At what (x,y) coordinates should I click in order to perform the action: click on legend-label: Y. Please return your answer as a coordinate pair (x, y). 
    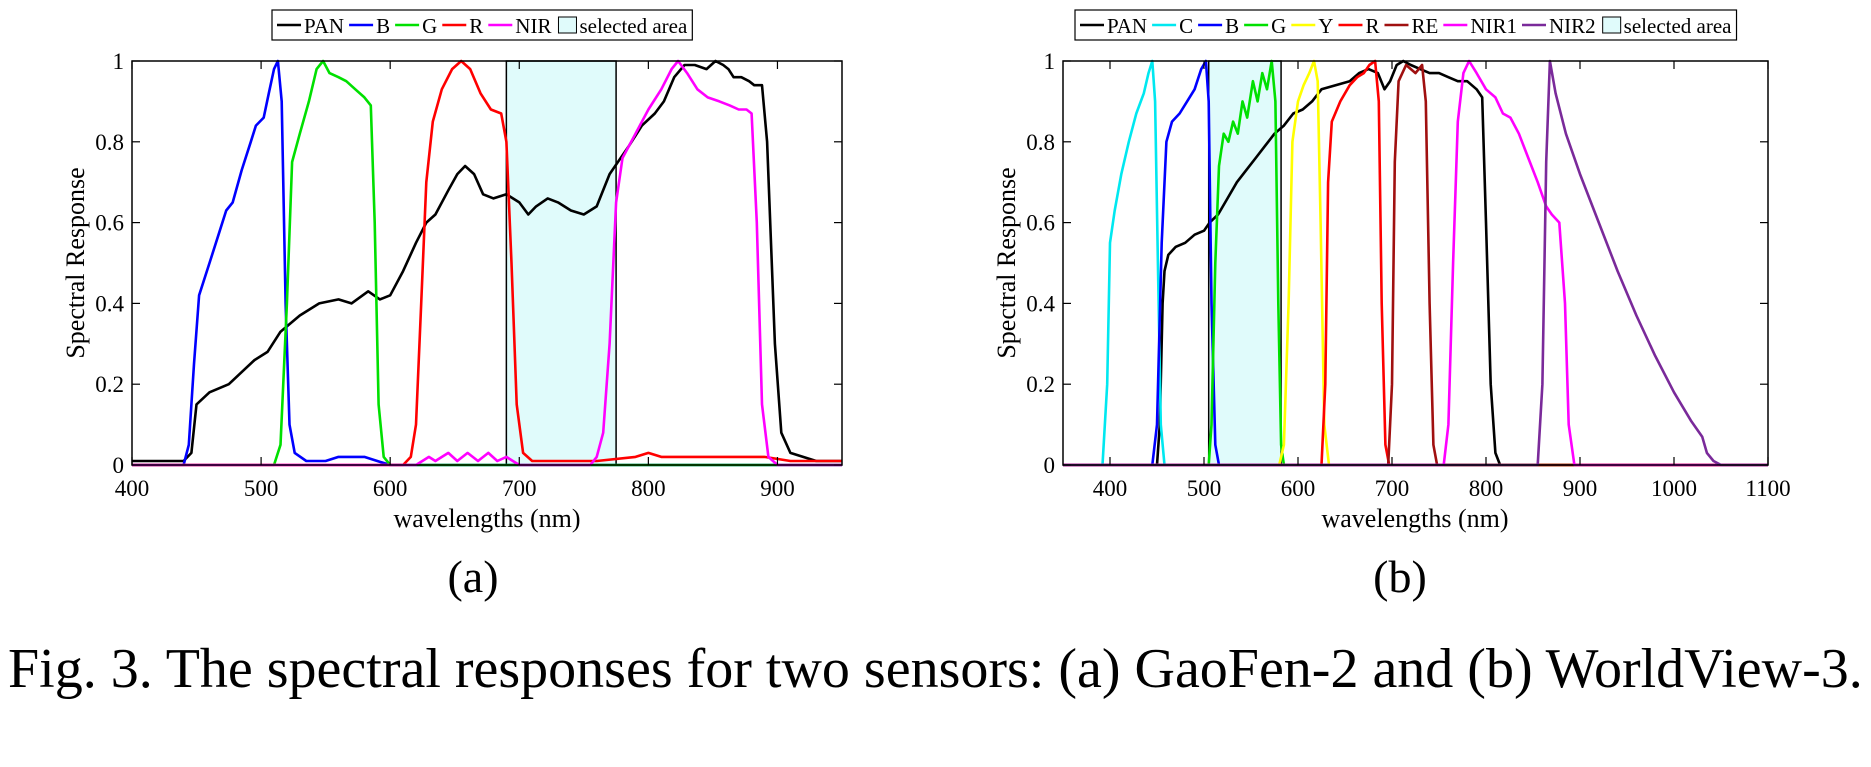
    Looking at the image, I should click on (1325, 26).